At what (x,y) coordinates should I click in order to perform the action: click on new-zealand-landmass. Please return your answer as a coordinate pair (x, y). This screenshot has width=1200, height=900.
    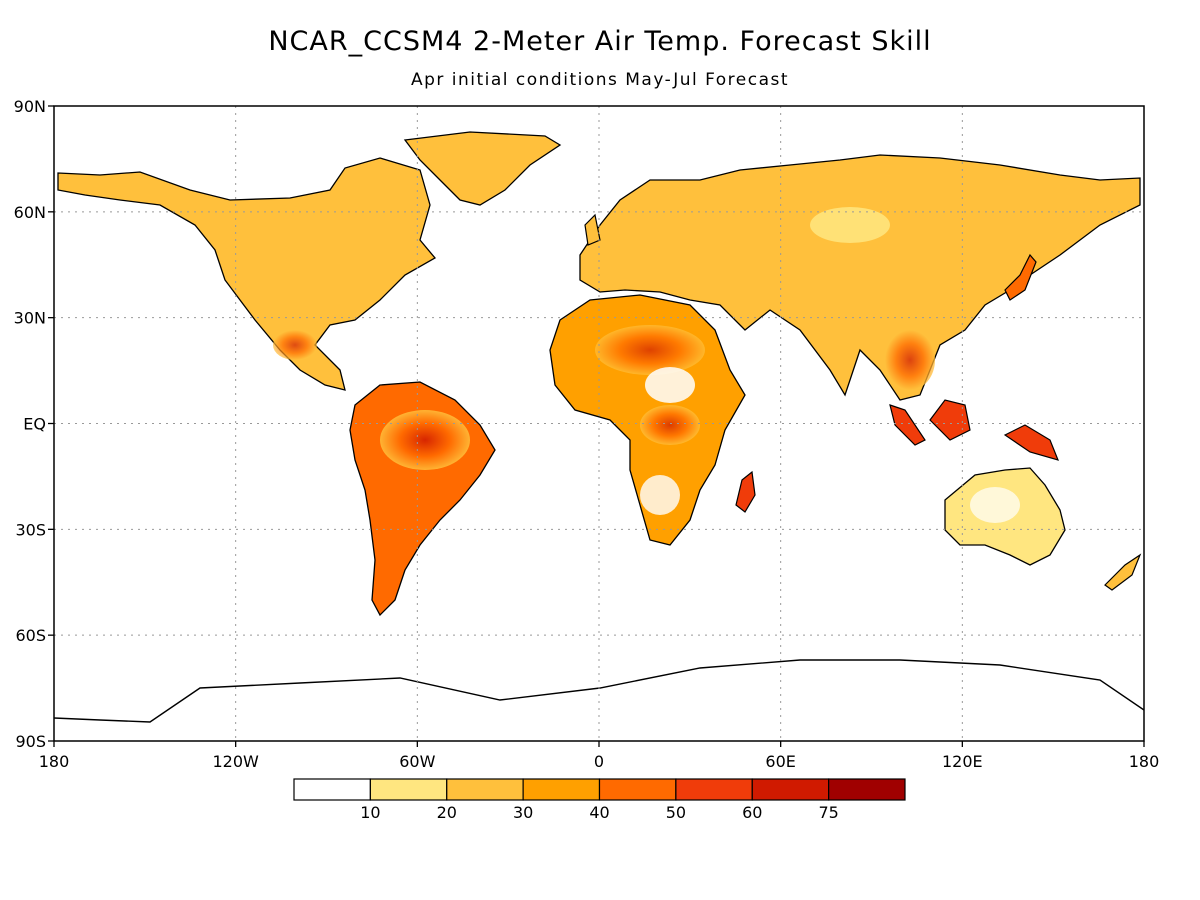
    Looking at the image, I should click on (1123, 572).